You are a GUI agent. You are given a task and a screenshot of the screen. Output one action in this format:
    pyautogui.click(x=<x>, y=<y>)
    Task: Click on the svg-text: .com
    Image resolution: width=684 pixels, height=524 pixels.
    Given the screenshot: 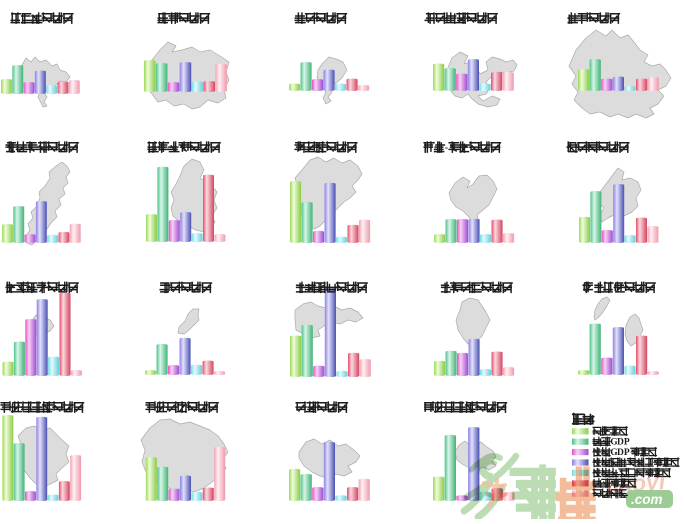 What is the action you would take?
    pyautogui.click(x=647, y=499)
    